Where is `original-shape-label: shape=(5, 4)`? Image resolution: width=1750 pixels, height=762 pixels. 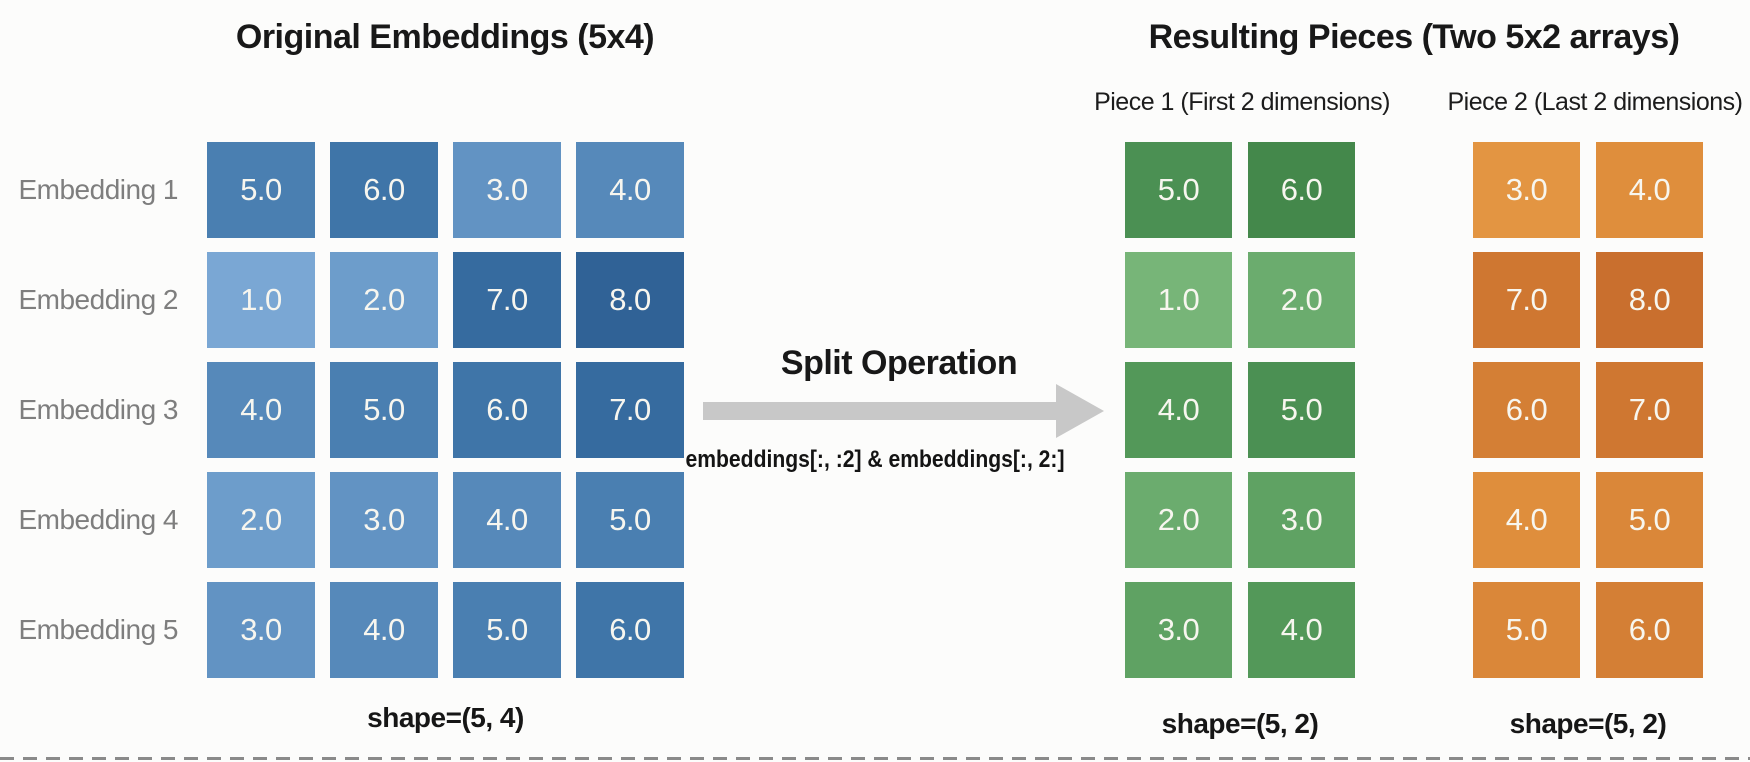 original-shape-label: shape=(5, 4) is located at coordinates (445, 717).